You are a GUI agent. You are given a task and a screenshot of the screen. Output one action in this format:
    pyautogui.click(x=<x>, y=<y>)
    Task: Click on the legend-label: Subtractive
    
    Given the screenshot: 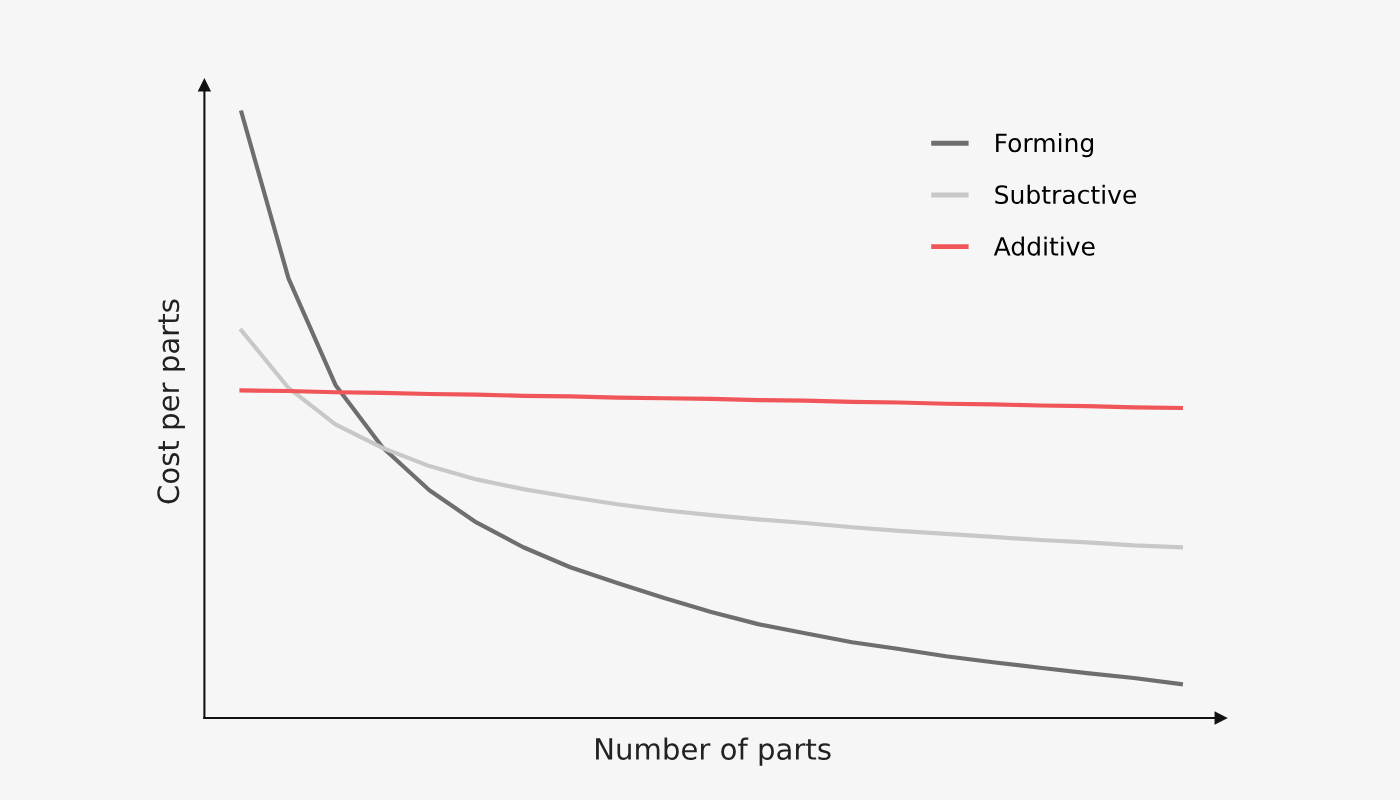 What is the action you would take?
    pyautogui.click(x=1065, y=194)
    